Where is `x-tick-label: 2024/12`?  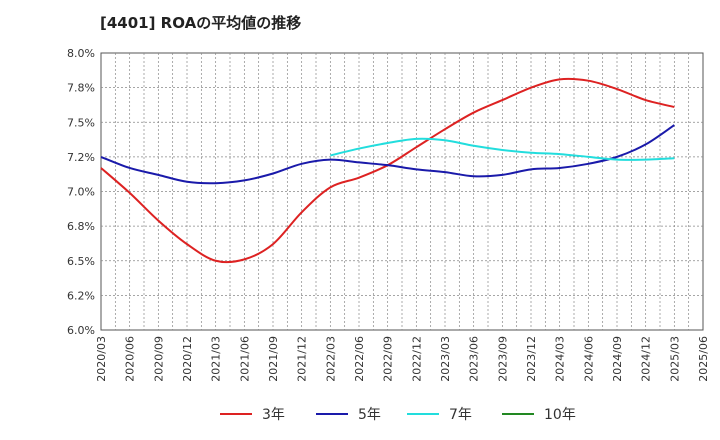 x-tick-label: 2024/12 is located at coordinates (646, 359).